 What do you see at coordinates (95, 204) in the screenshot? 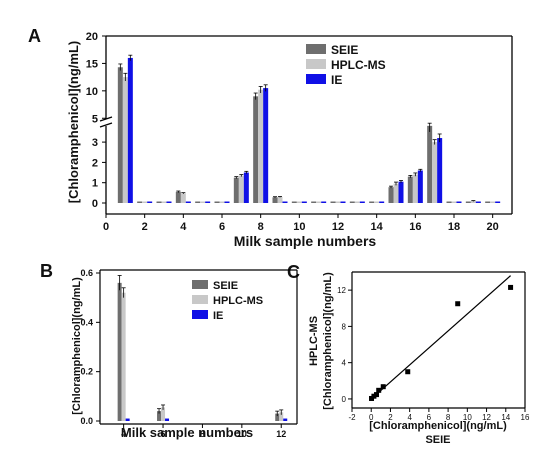
I see `panel-a-y-tick-label: 0` at bounding box center [95, 204].